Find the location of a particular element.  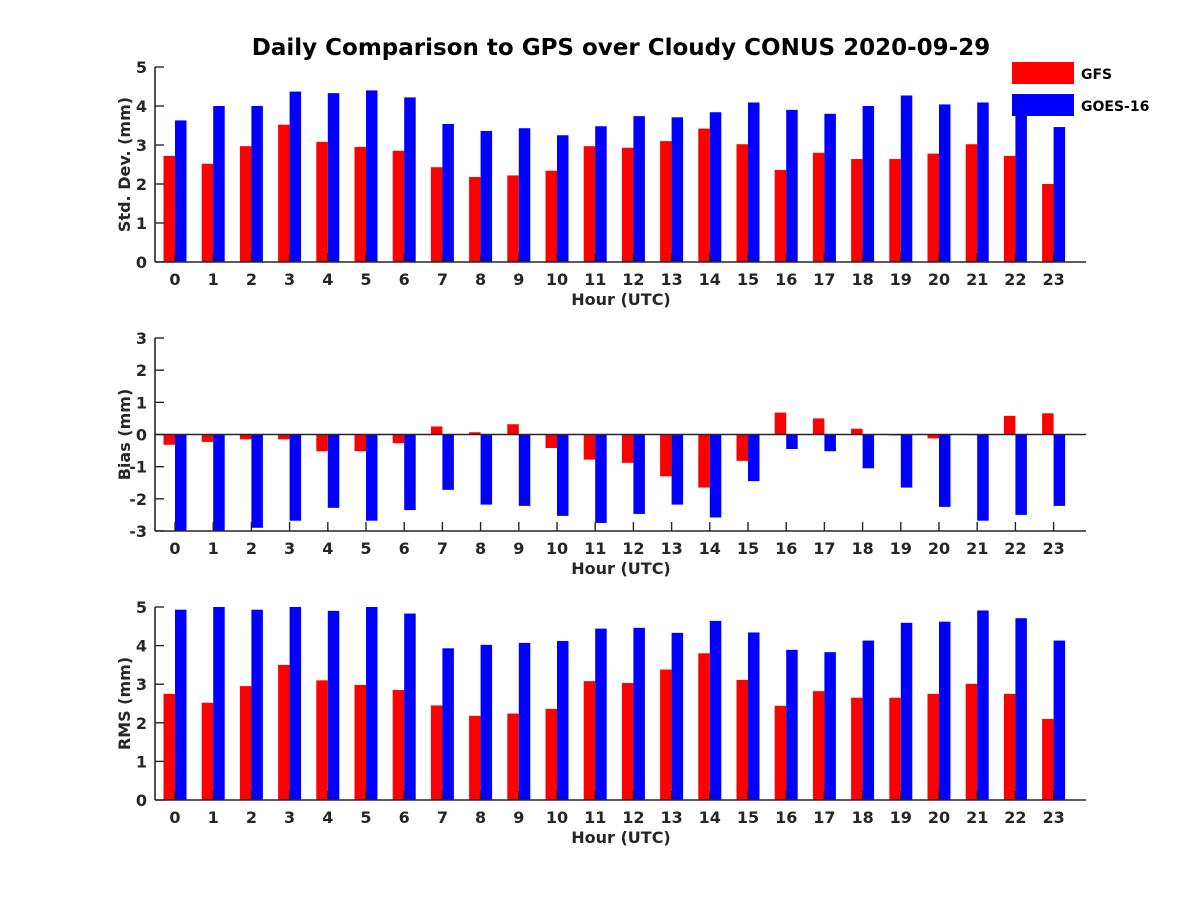

x-tick-label: 5 is located at coordinates (365, 817).